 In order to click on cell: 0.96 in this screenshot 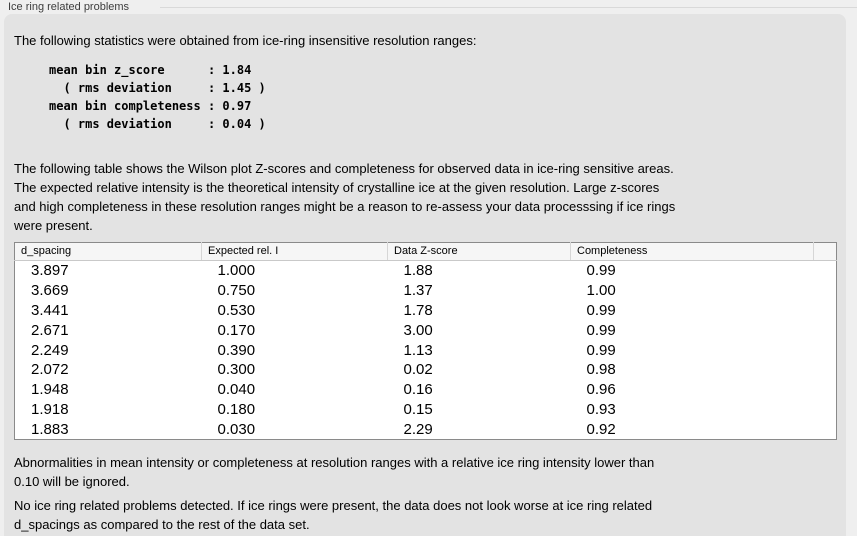, I will do `click(601, 390)`.